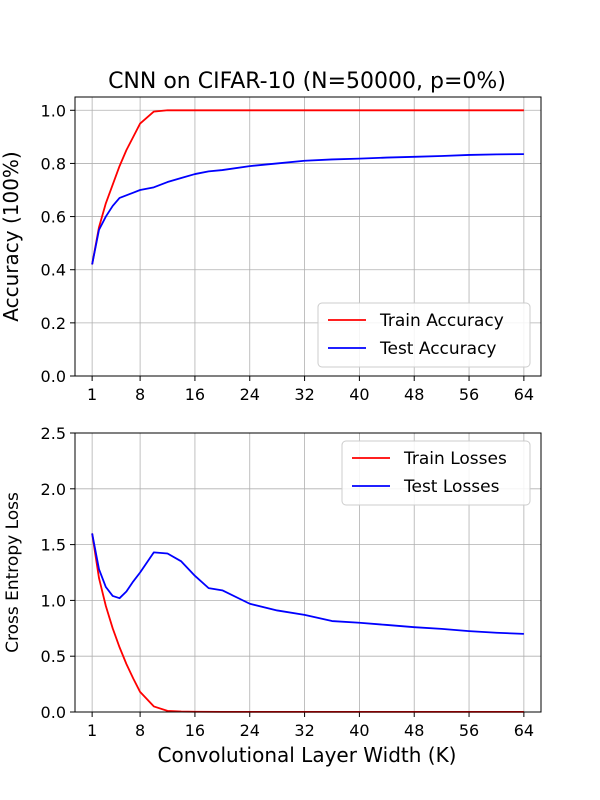 The height and width of the screenshot is (800, 600). What do you see at coordinates (53, 270) in the screenshot?
I see `y-tick-label: 0.4` at bounding box center [53, 270].